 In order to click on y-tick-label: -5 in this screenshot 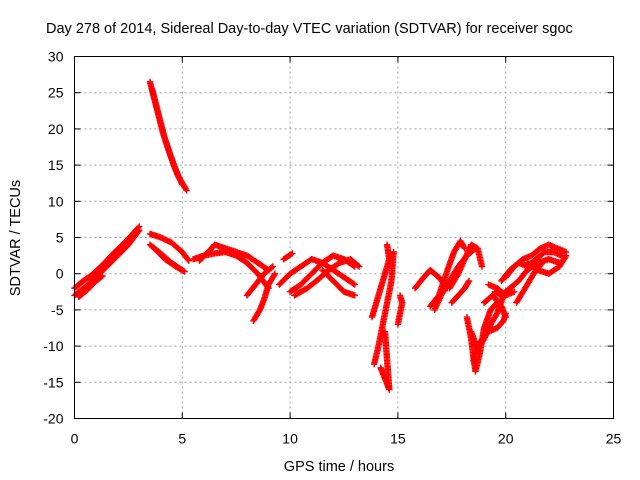, I will do `click(57, 310)`.